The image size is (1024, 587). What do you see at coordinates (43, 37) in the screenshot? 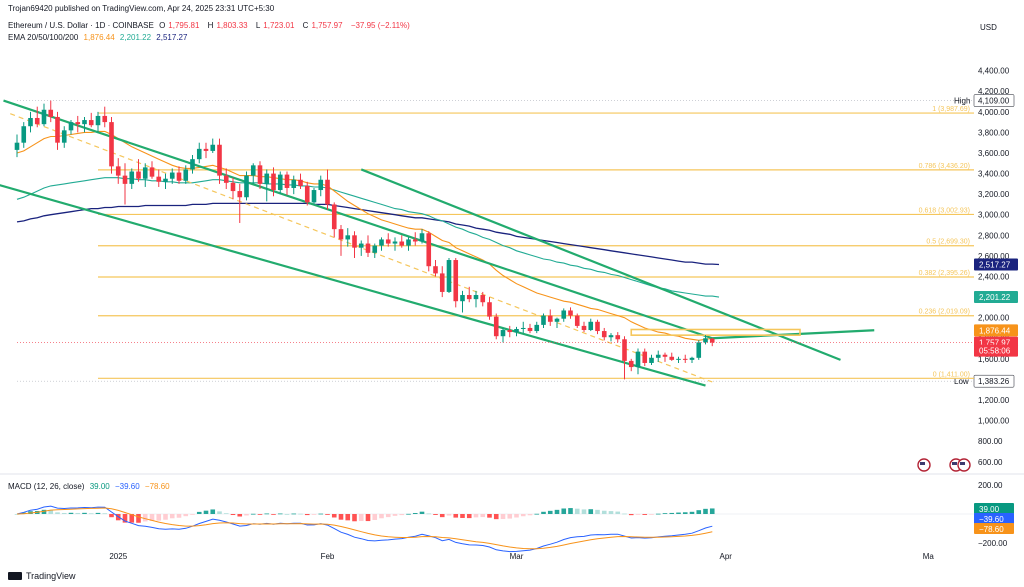
I see `ema-label: EMA 20/50/100/200` at bounding box center [43, 37].